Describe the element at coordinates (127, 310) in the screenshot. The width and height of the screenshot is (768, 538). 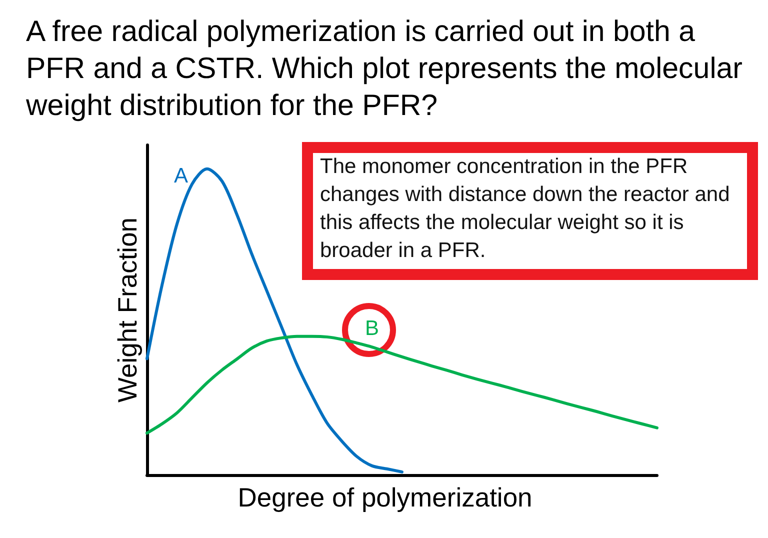
I see `y-axis-title: Weight Fraction` at that location.